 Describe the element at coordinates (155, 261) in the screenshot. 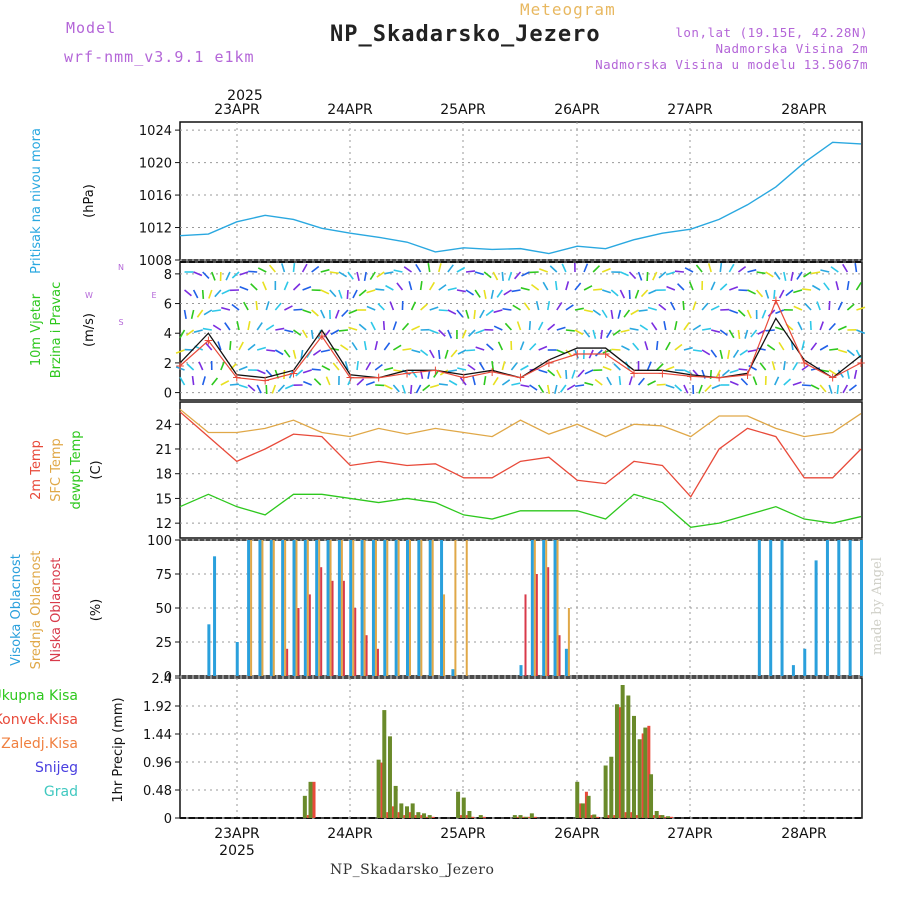

I see `pressure-tick-label: 1008` at that location.